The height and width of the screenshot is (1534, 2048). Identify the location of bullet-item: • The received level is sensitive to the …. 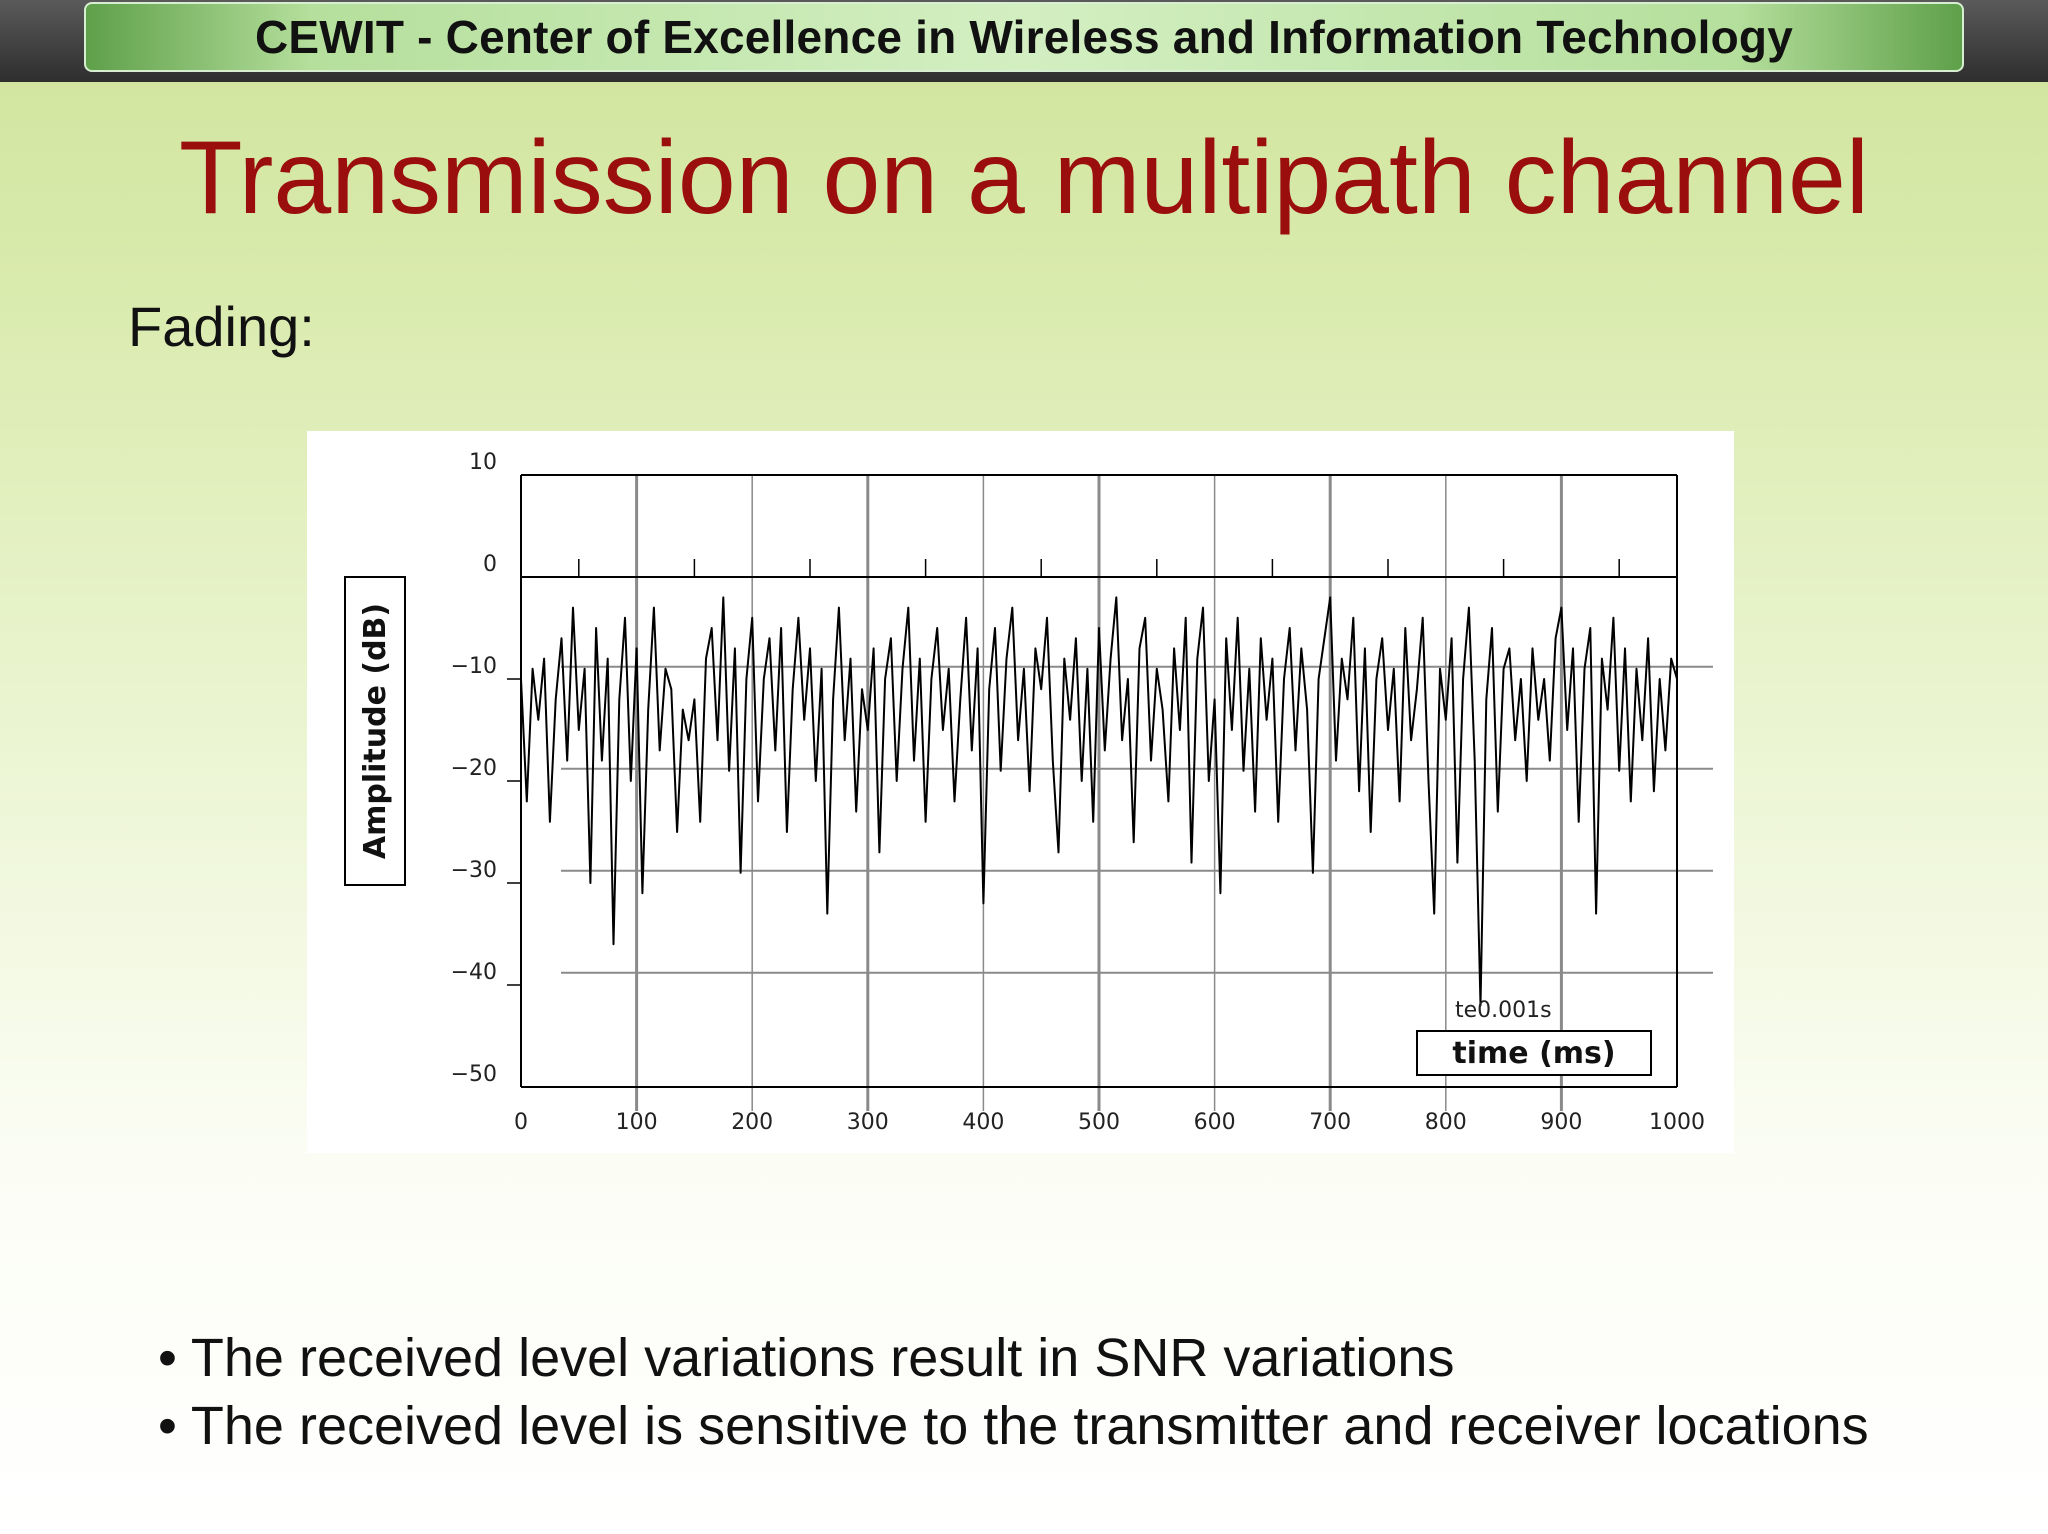
(1098, 1426).